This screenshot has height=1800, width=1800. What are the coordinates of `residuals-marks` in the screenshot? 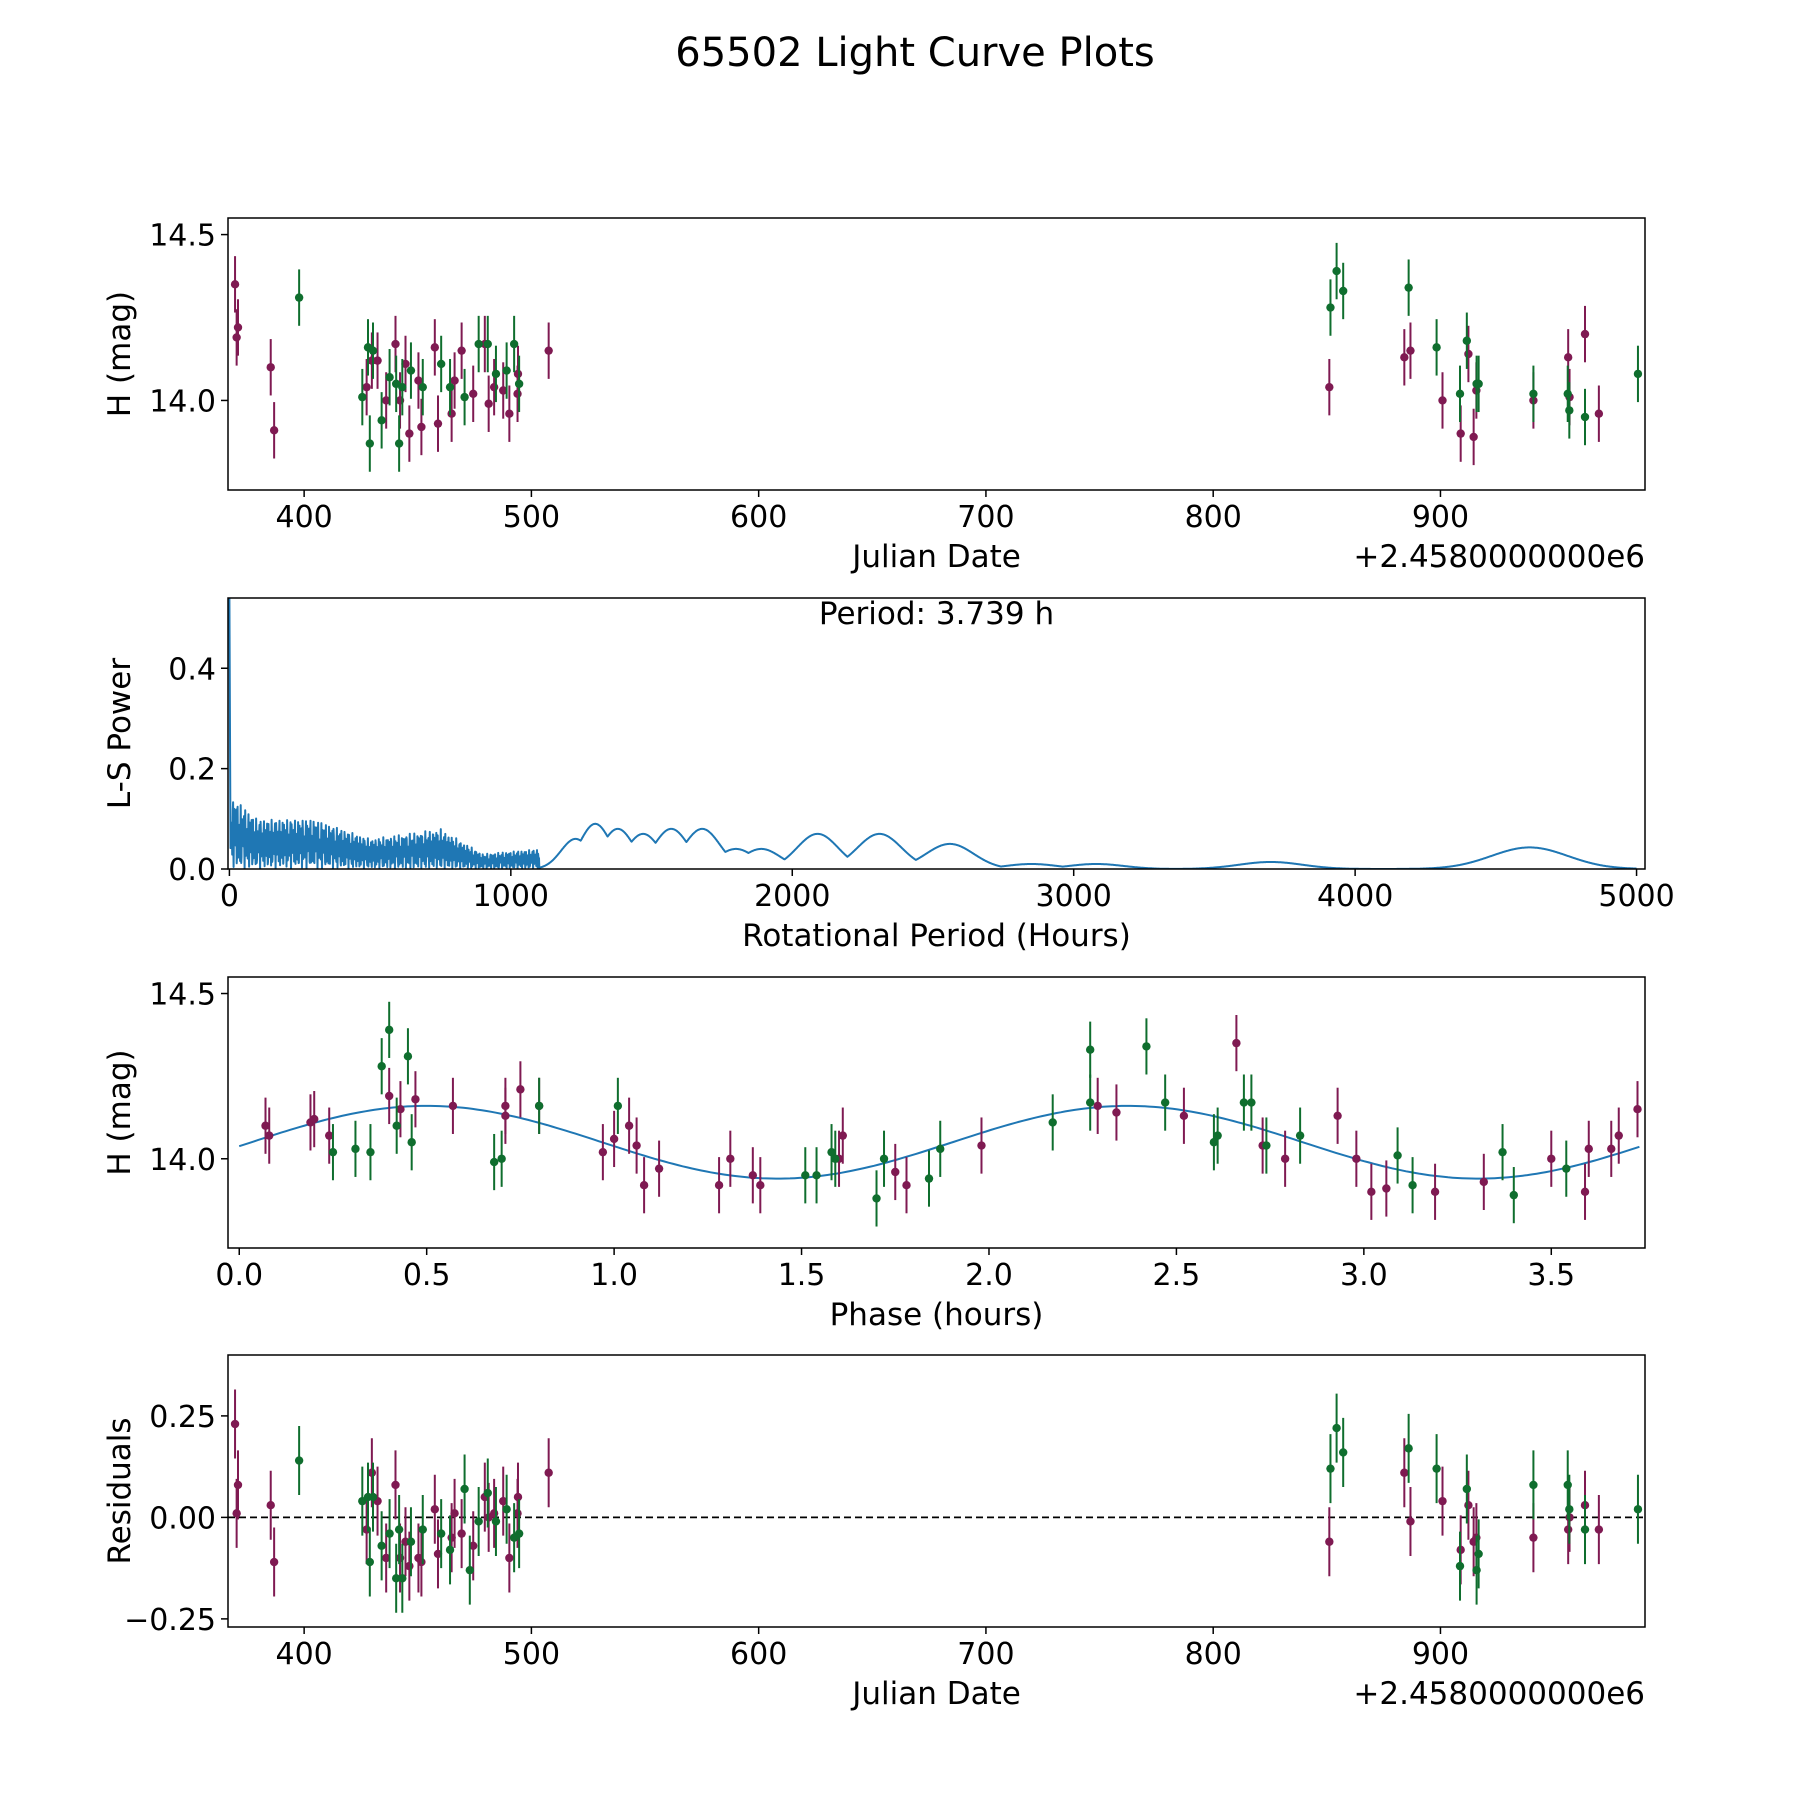 It's located at (936, 1501).